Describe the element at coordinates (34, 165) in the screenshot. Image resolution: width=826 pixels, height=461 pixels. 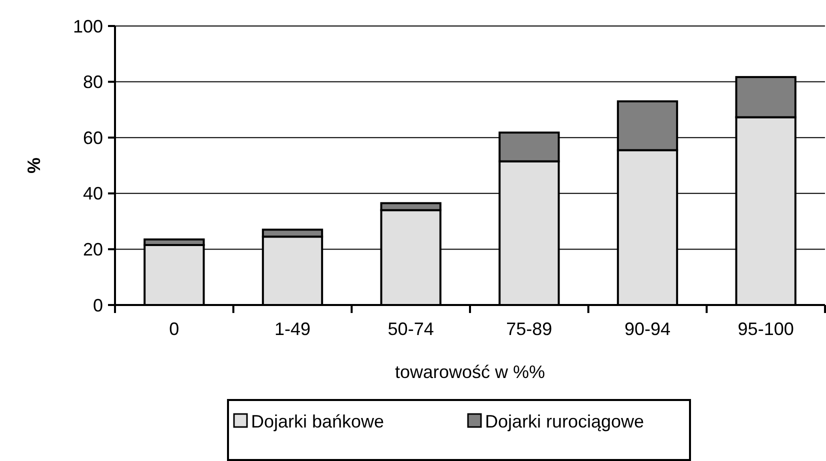
I see `y-axis-title: %` at that location.